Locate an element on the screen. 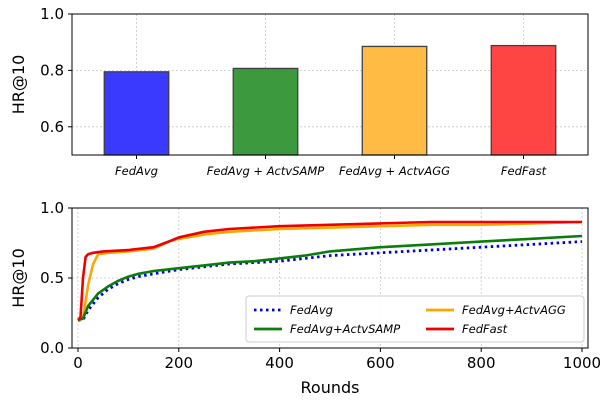  bar-ylabel: HR@10 is located at coordinates (18, 85).